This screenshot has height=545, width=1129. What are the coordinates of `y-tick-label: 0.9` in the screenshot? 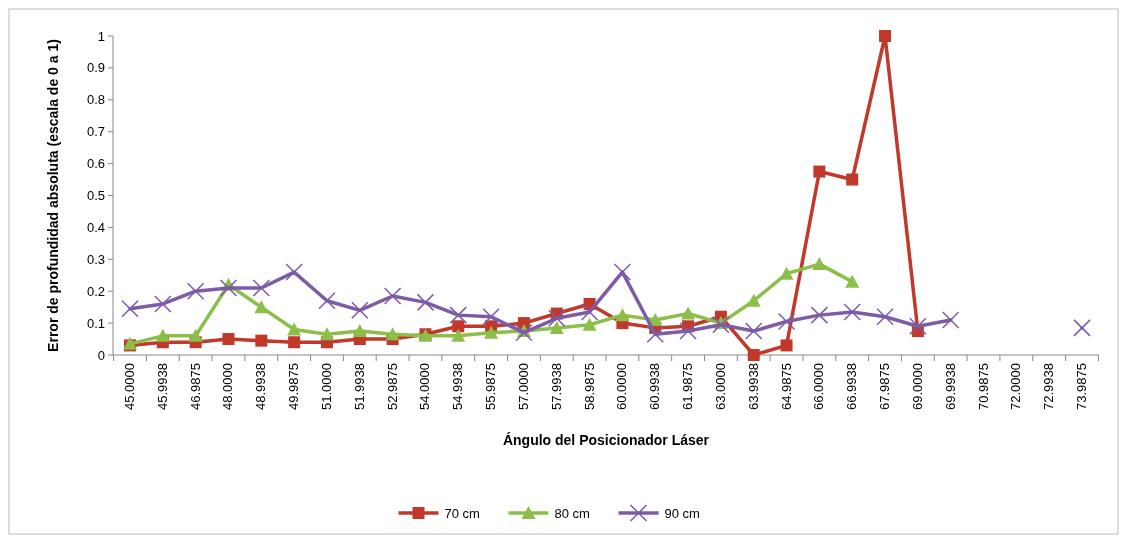 It's located at (95, 68).